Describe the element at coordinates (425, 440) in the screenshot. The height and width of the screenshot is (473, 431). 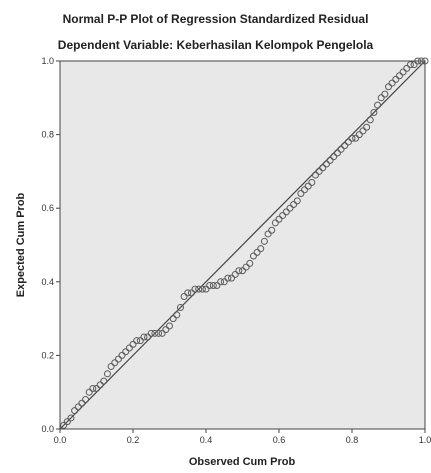
I see `x-tick-label: 1.0` at that location.